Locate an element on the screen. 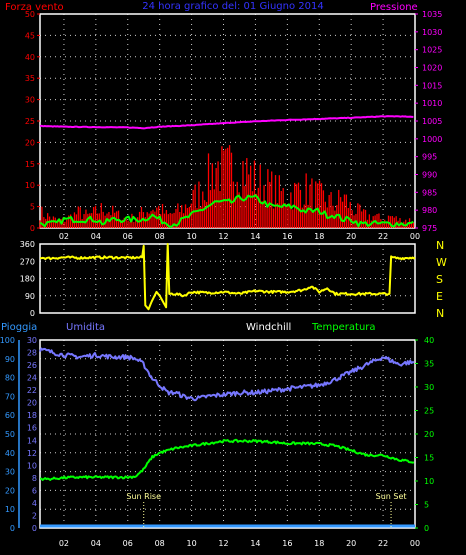 This screenshot has width=466, height=555. rain-axis-tick: 0 is located at coordinates (12, 528).